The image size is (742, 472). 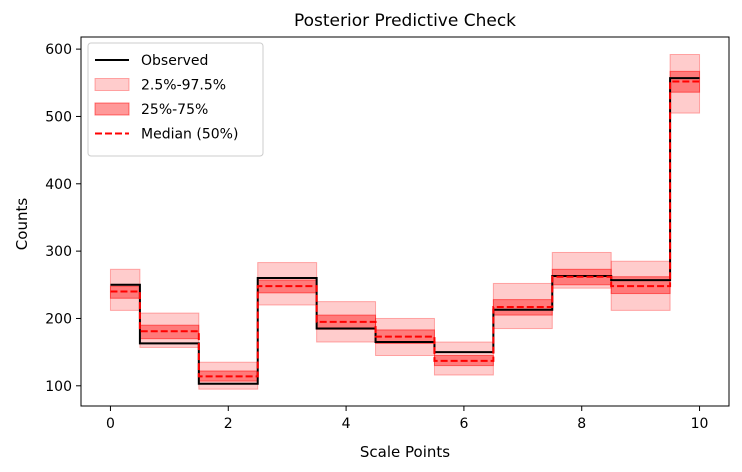 What do you see at coordinates (22, 224) in the screenshot?
I see `y-axis-label: Counts` at bounding box center [22, 224].